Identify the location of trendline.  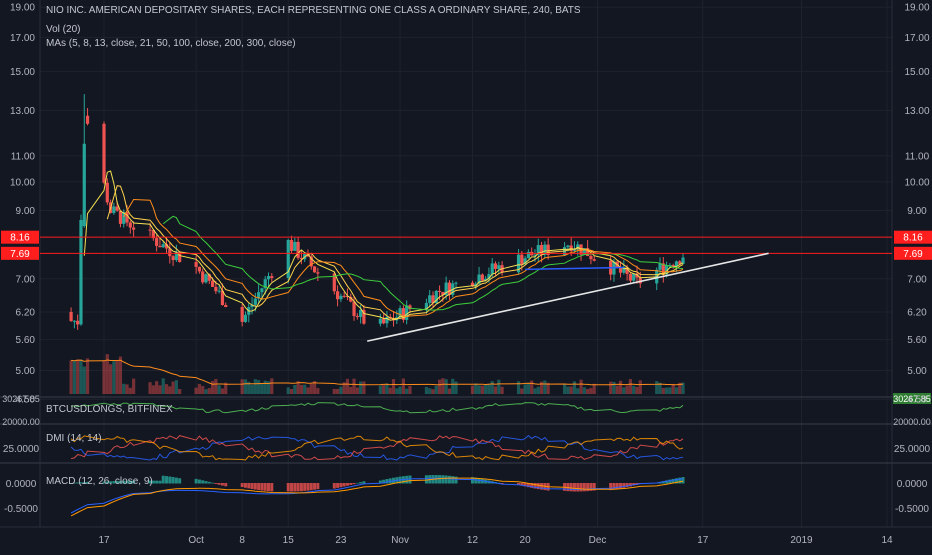
(568, 297).